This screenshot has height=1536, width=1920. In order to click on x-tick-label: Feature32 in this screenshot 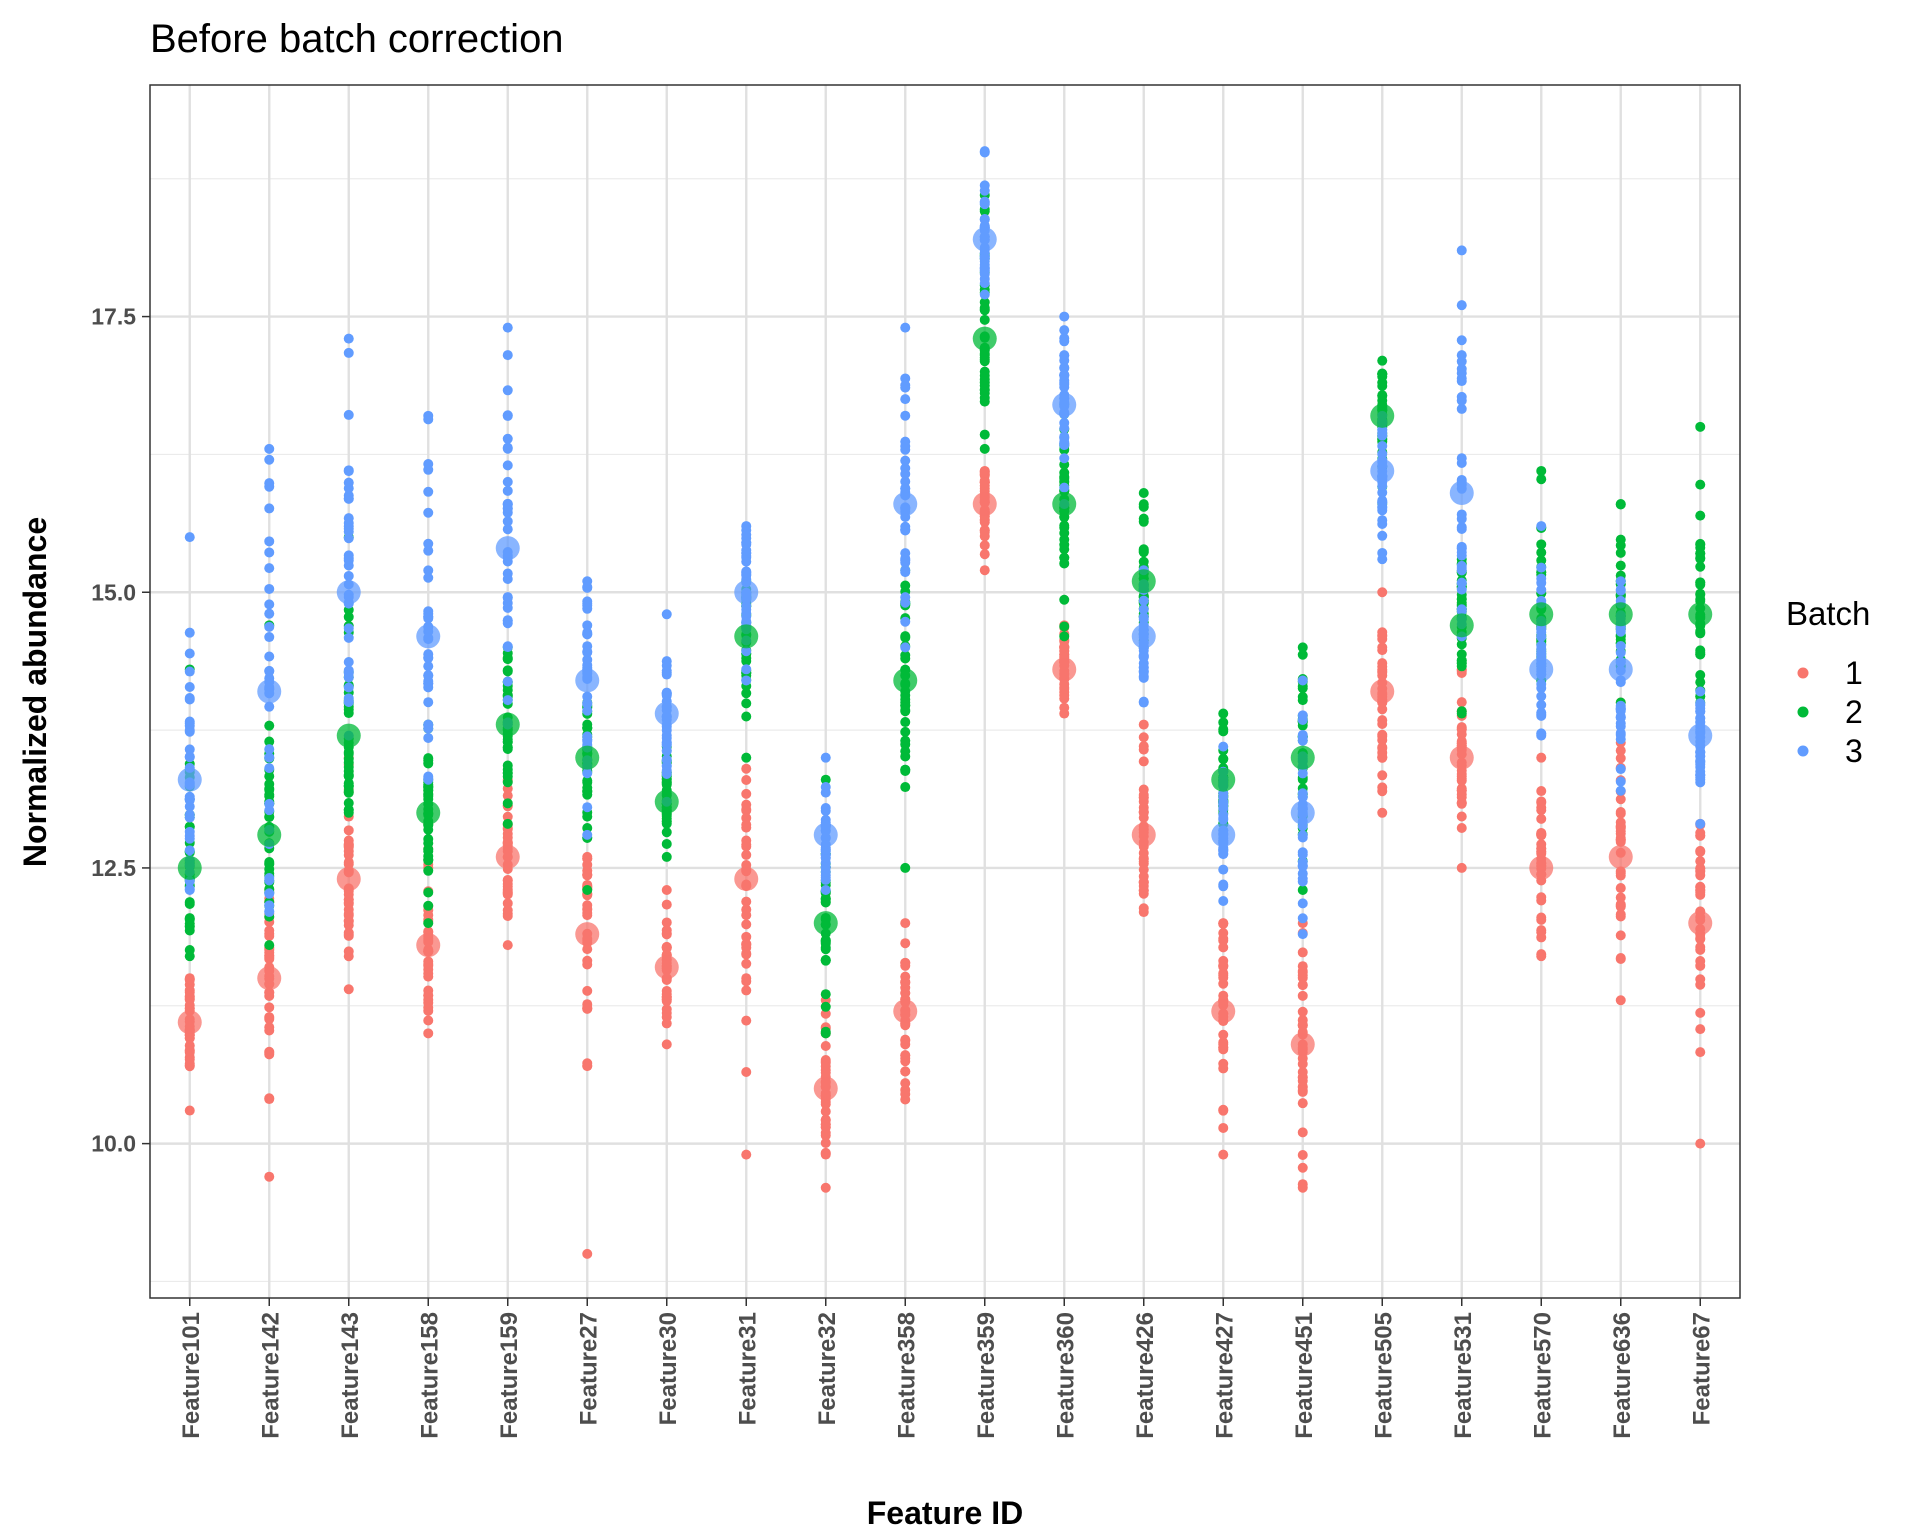, I will do `click(827, 1368)`.